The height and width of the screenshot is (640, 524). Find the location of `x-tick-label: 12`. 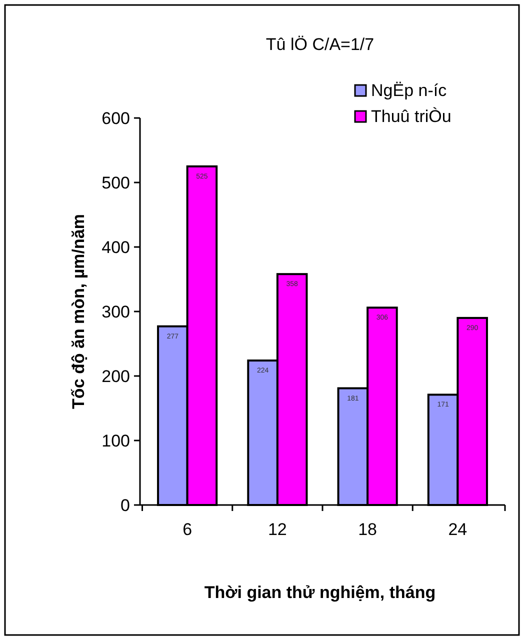

x-tick-label: 12 is located at coordinates (277, 529).